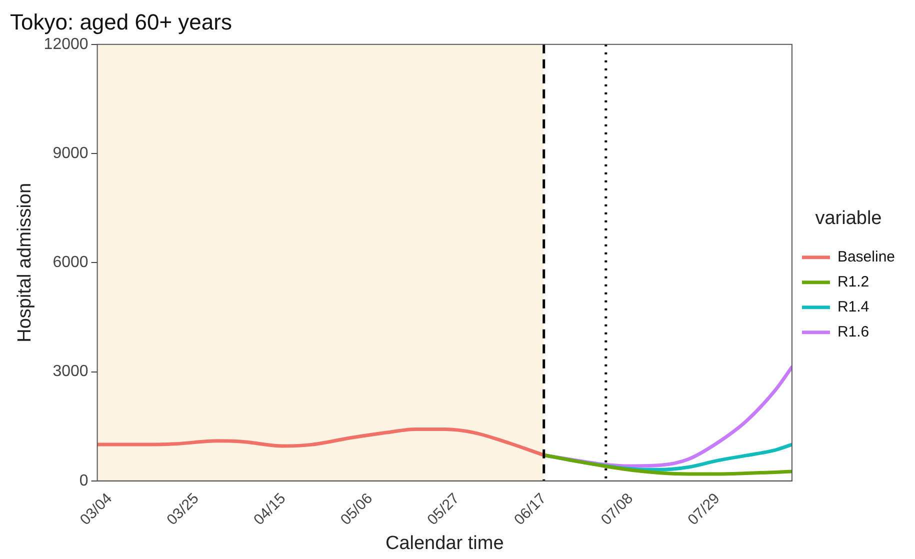  Describe the element at coordinates (853, 332) in the screenshot. I see `legend-label: R1.6` at that location.